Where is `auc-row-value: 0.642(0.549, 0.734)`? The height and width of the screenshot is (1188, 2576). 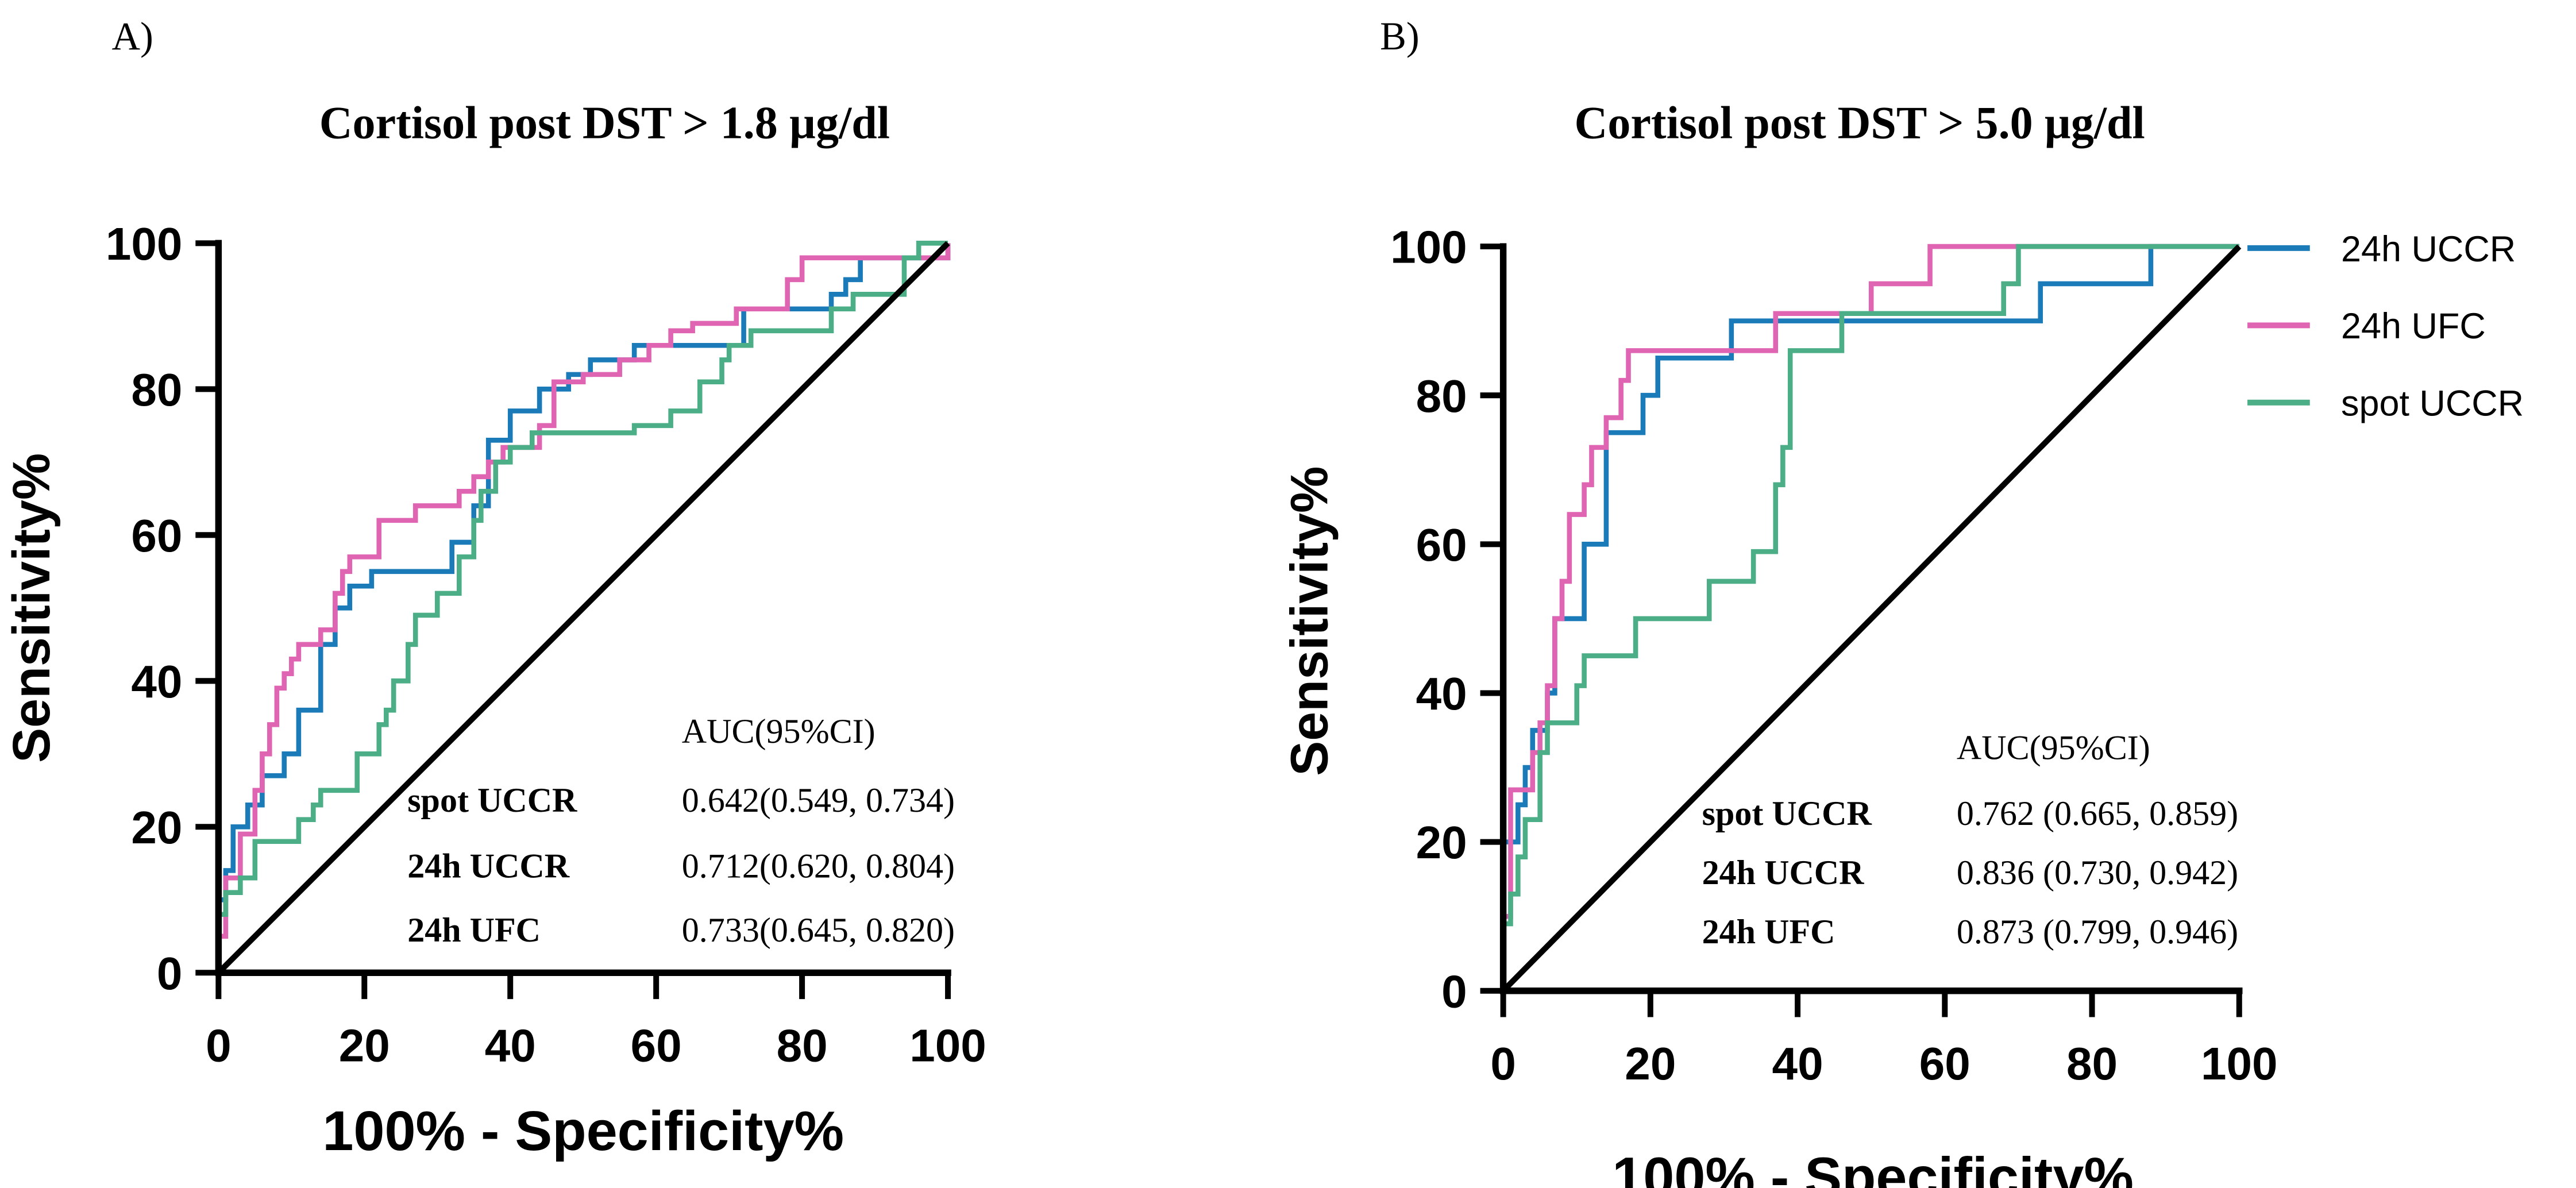
auc-row-value: 0.642(0.549, 0.734) is located at coordinates (818, 800).